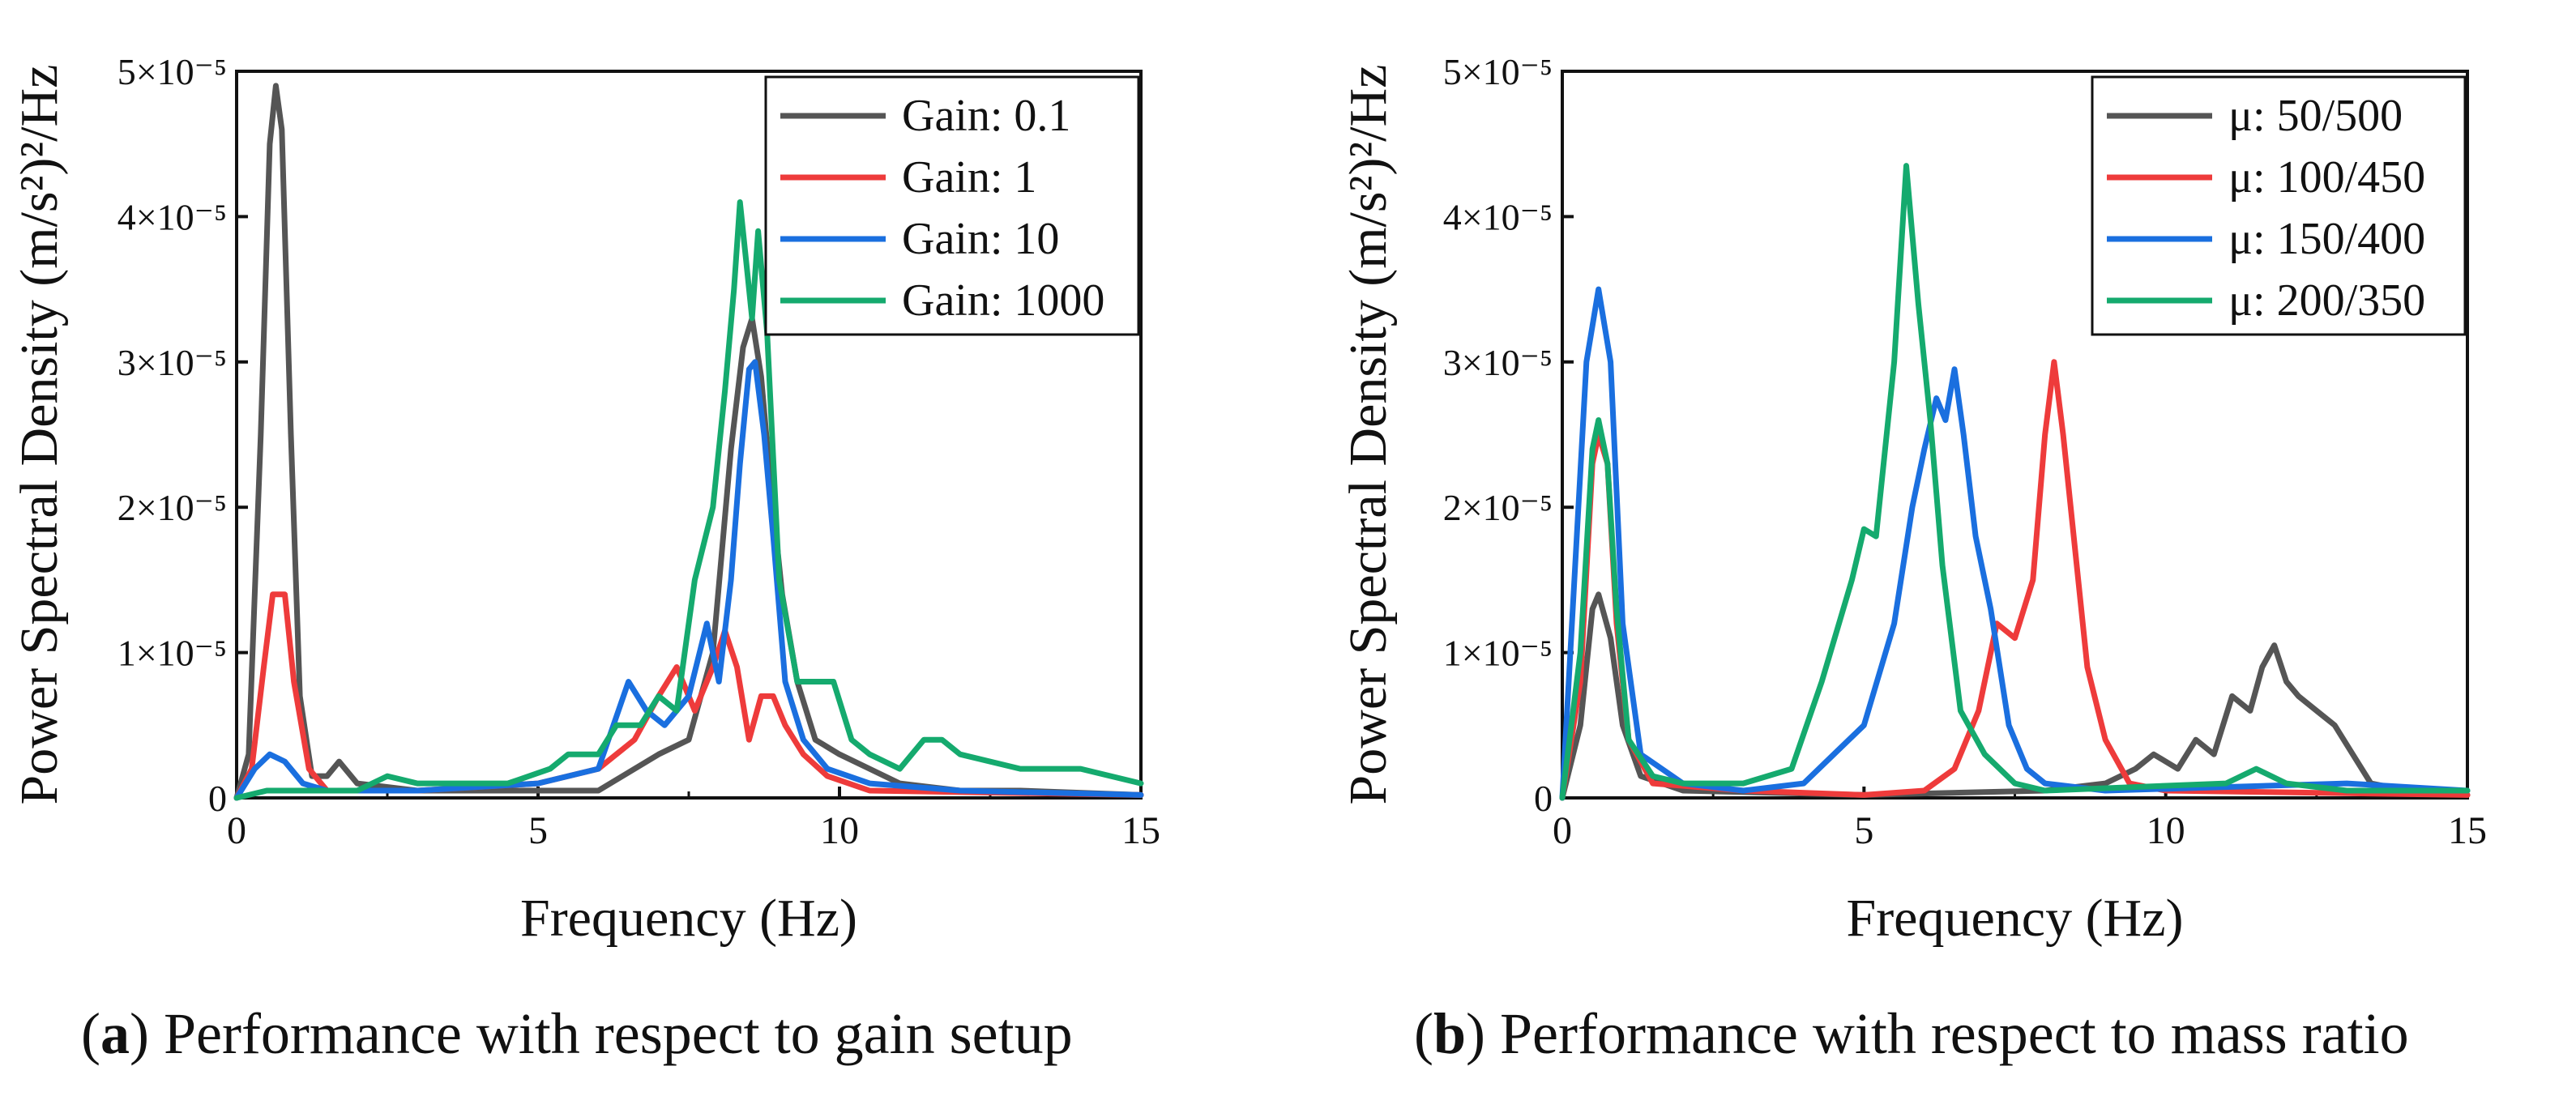 This screenshot has width=2576, height=1096. Describe the element at coordinates (2166, 830) in the screenshot. I see `panel-b-x-tick-label: 10` at that location.